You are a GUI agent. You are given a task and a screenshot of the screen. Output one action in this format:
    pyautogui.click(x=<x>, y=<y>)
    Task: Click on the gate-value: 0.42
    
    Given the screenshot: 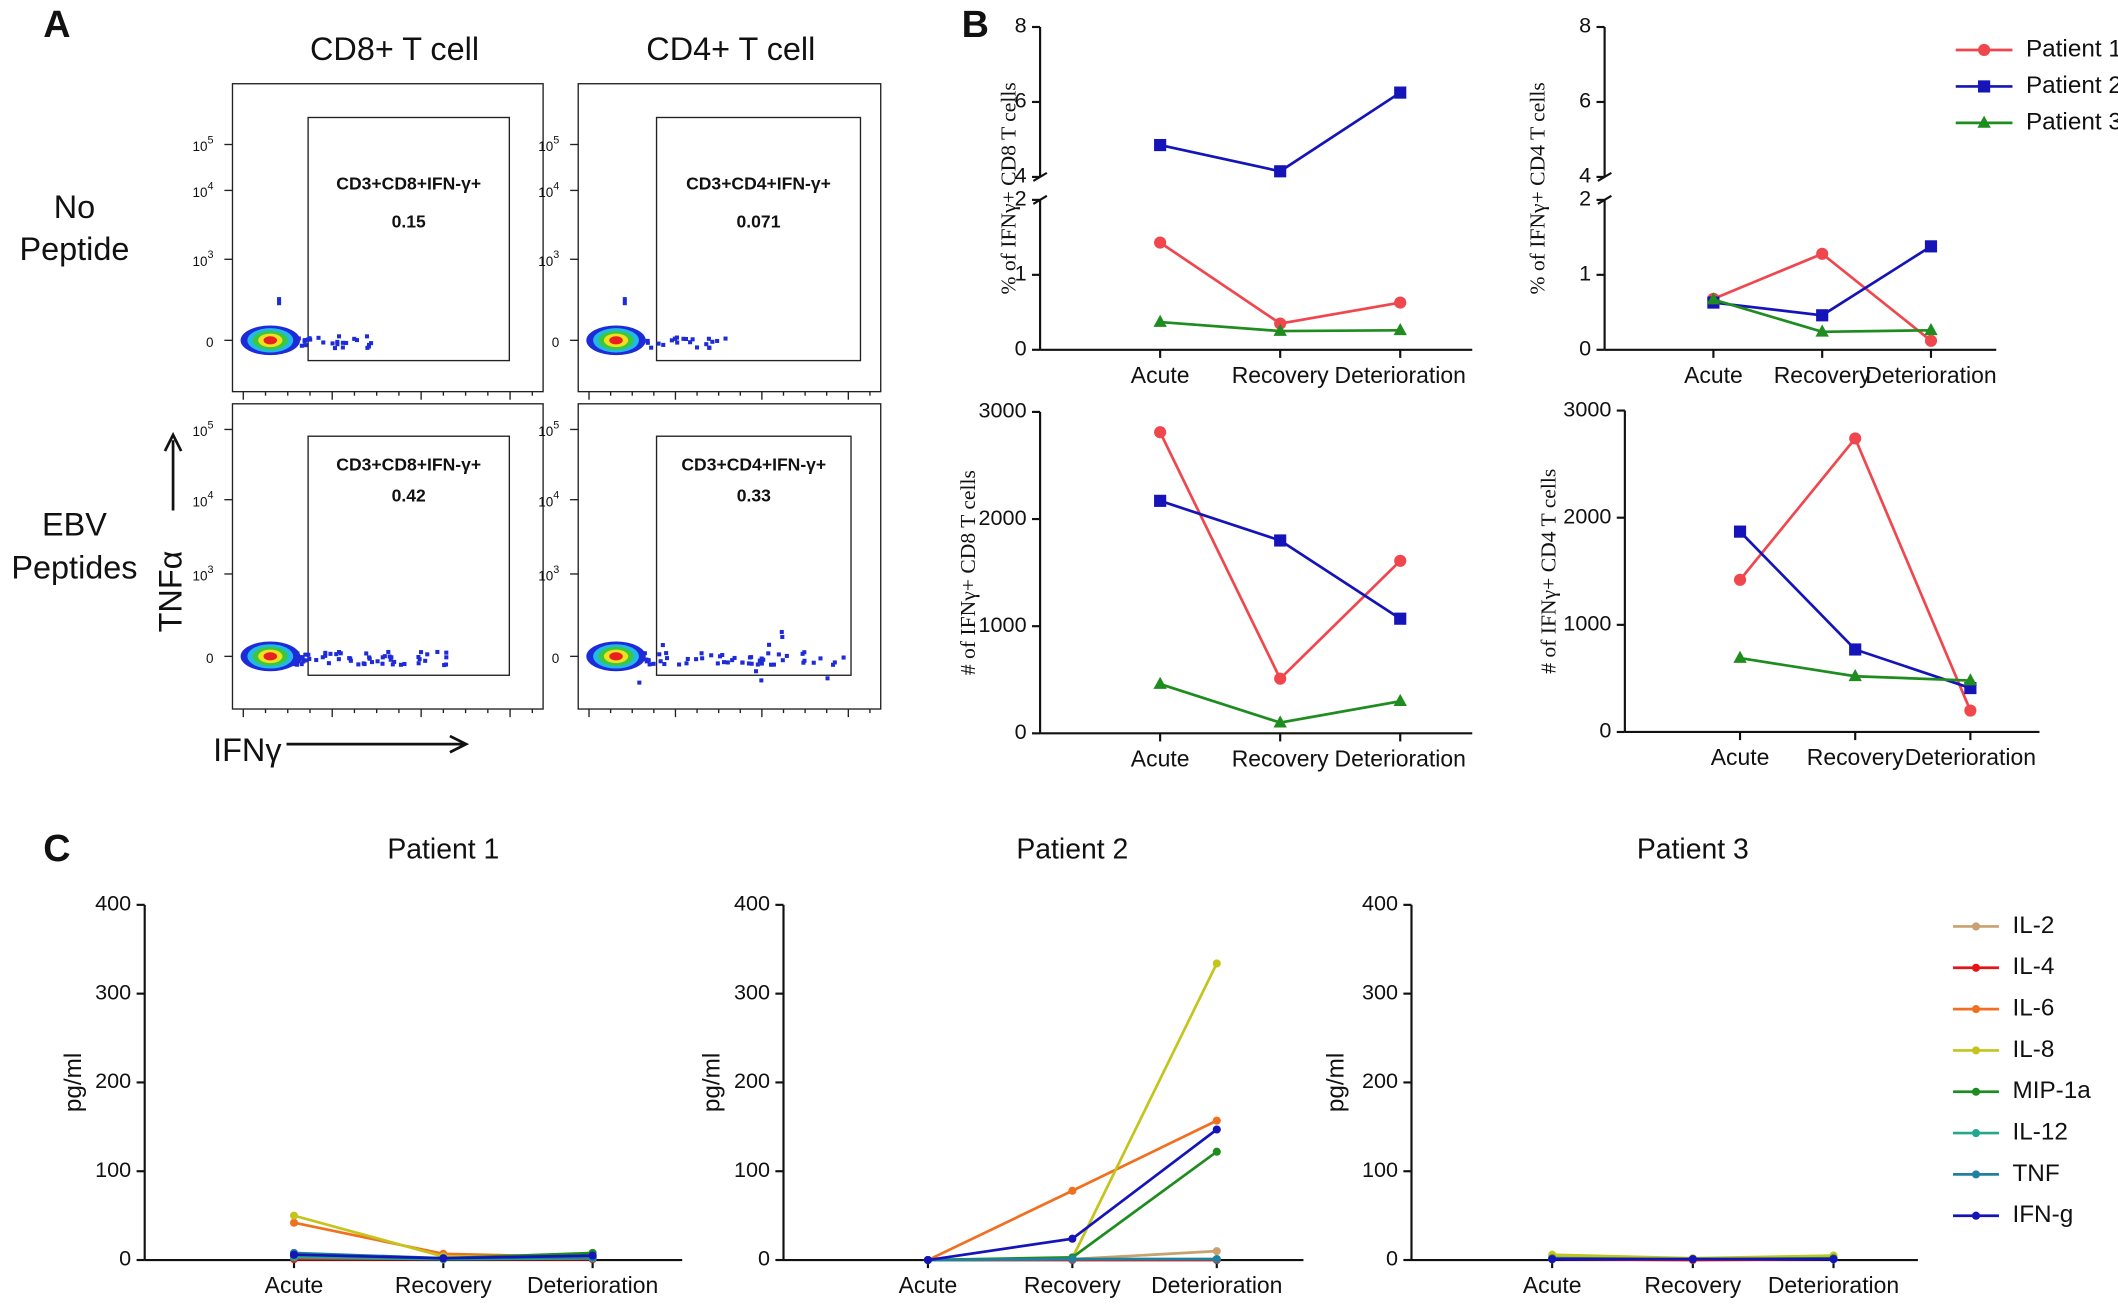 What is the action you would take?
    pyautogui.click(x=409, y=496)
    